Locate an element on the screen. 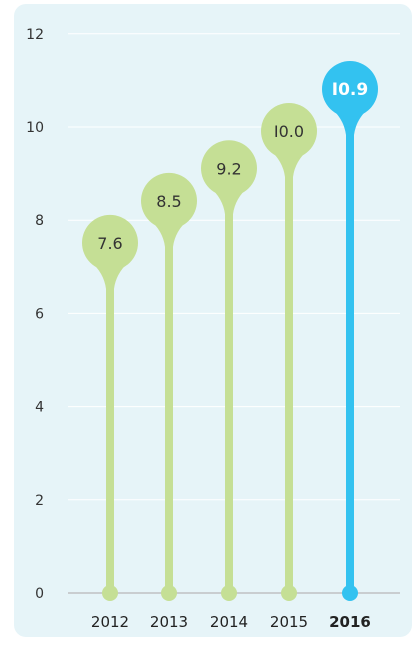 Image resolution: width=412 pixels, height=645 pixels. y-tick-label: 8 is located at coordinates (39, 221).